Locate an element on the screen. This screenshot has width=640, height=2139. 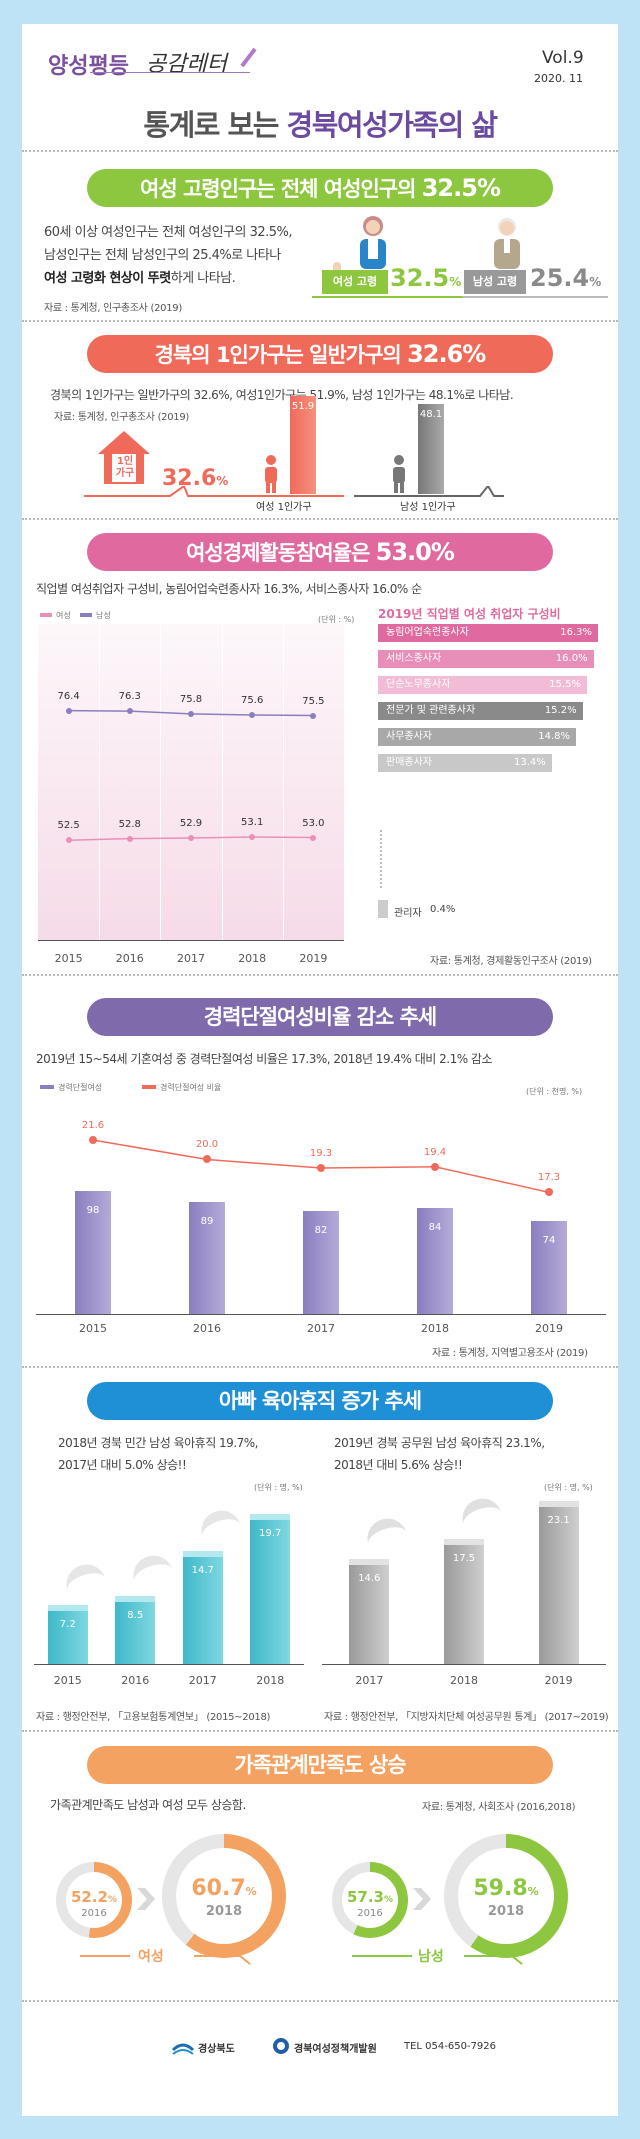
female-2018-pct: % is located at coordinates (251, 1891).